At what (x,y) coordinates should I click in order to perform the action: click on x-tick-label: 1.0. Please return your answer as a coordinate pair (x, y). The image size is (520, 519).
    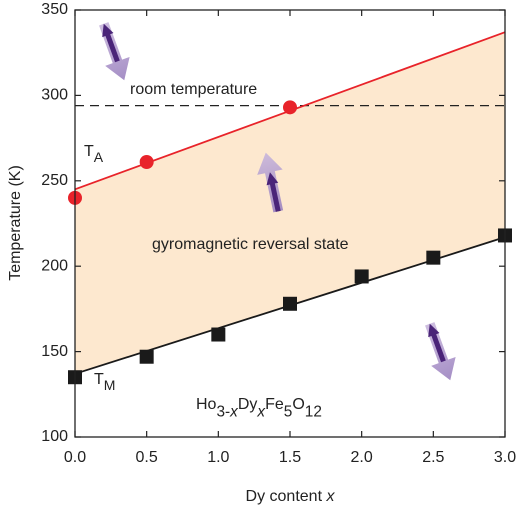
    Looking at the image, I should click on (218, 457).